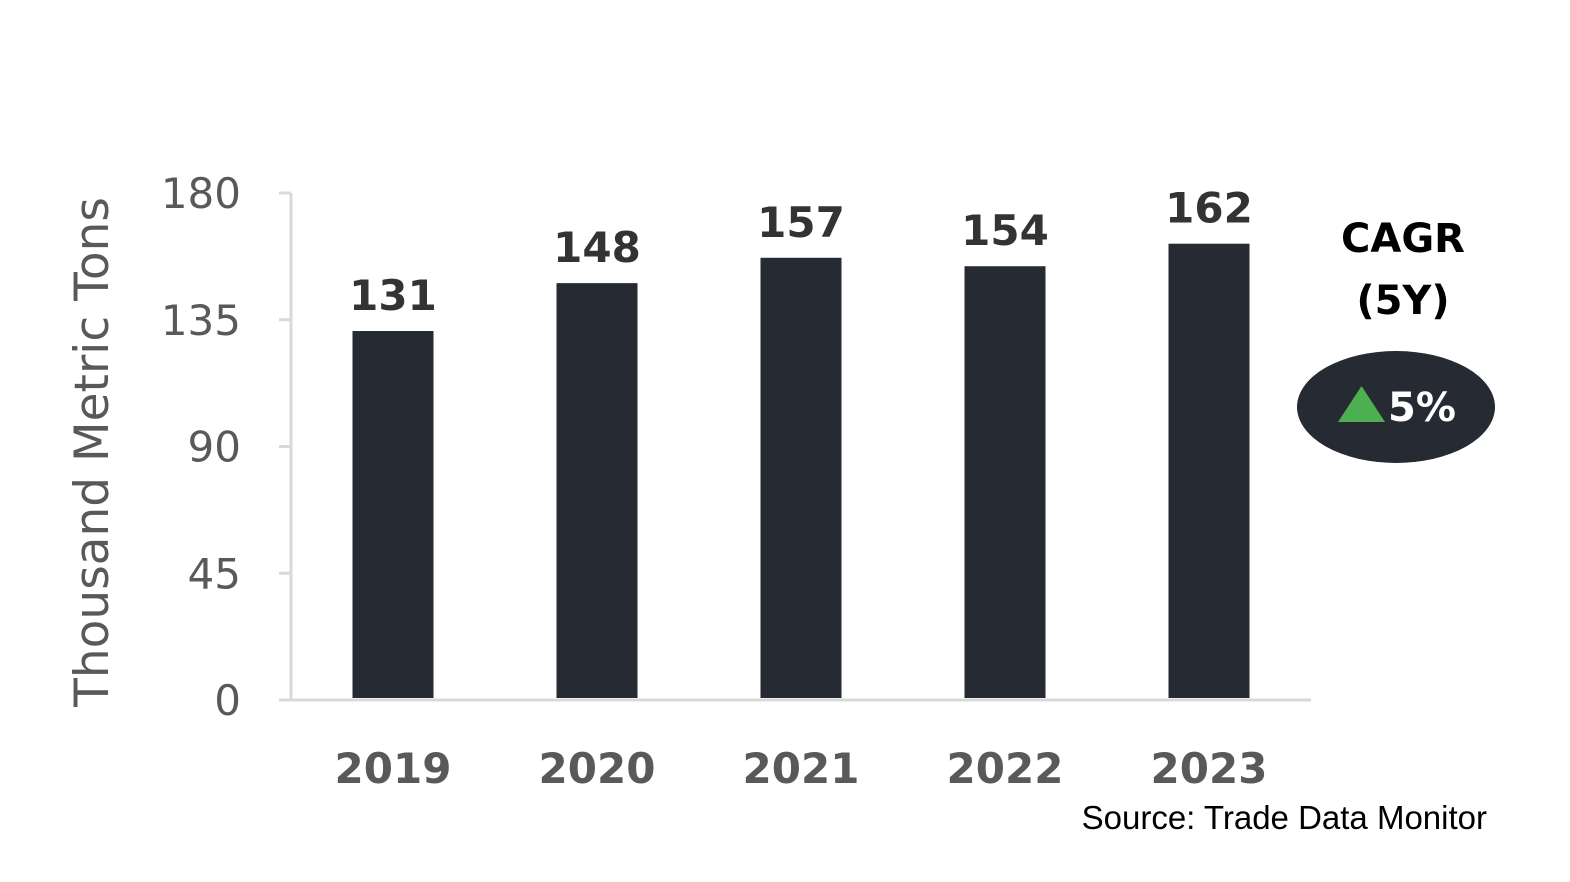  Describe the element at coordinates (801, 252) in the screenshot. I see `data-labels: 131 148 157 154 162` at that location.